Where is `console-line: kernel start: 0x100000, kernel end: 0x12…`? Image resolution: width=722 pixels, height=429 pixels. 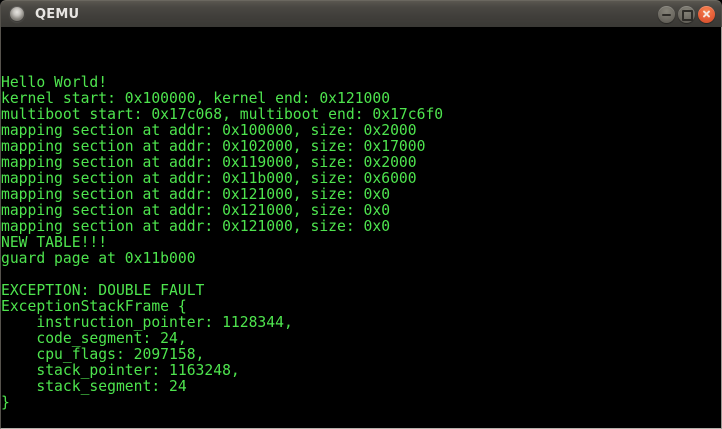 console-line: kernel start: 0x100000, kernel end: 0x12… is located at coordinates (196, 98).